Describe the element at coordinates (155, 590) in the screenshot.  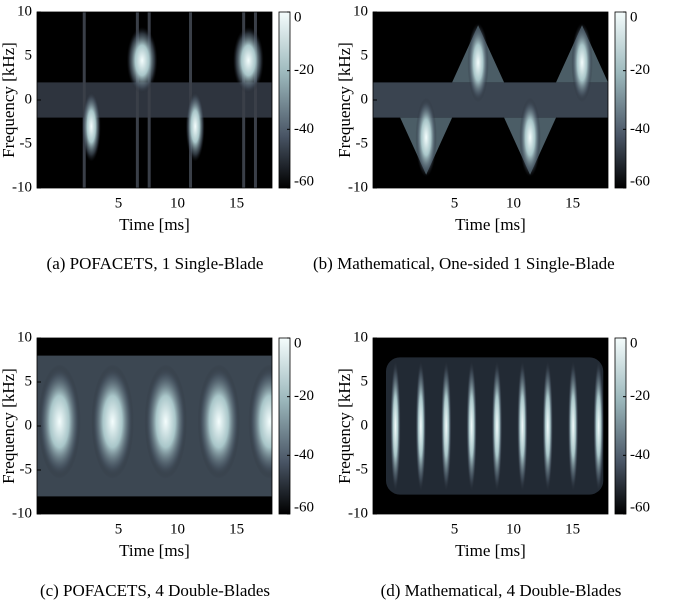
I see `caption: (c) POFACETS, 4 Double-Blades` at that location.